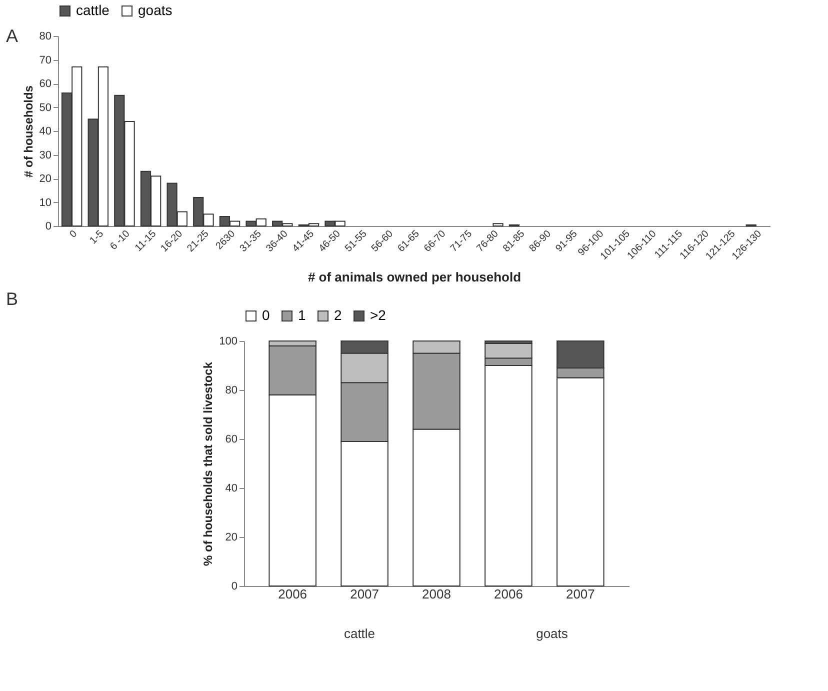  I want to click on y-tick-label: 30, so click(45, 155).